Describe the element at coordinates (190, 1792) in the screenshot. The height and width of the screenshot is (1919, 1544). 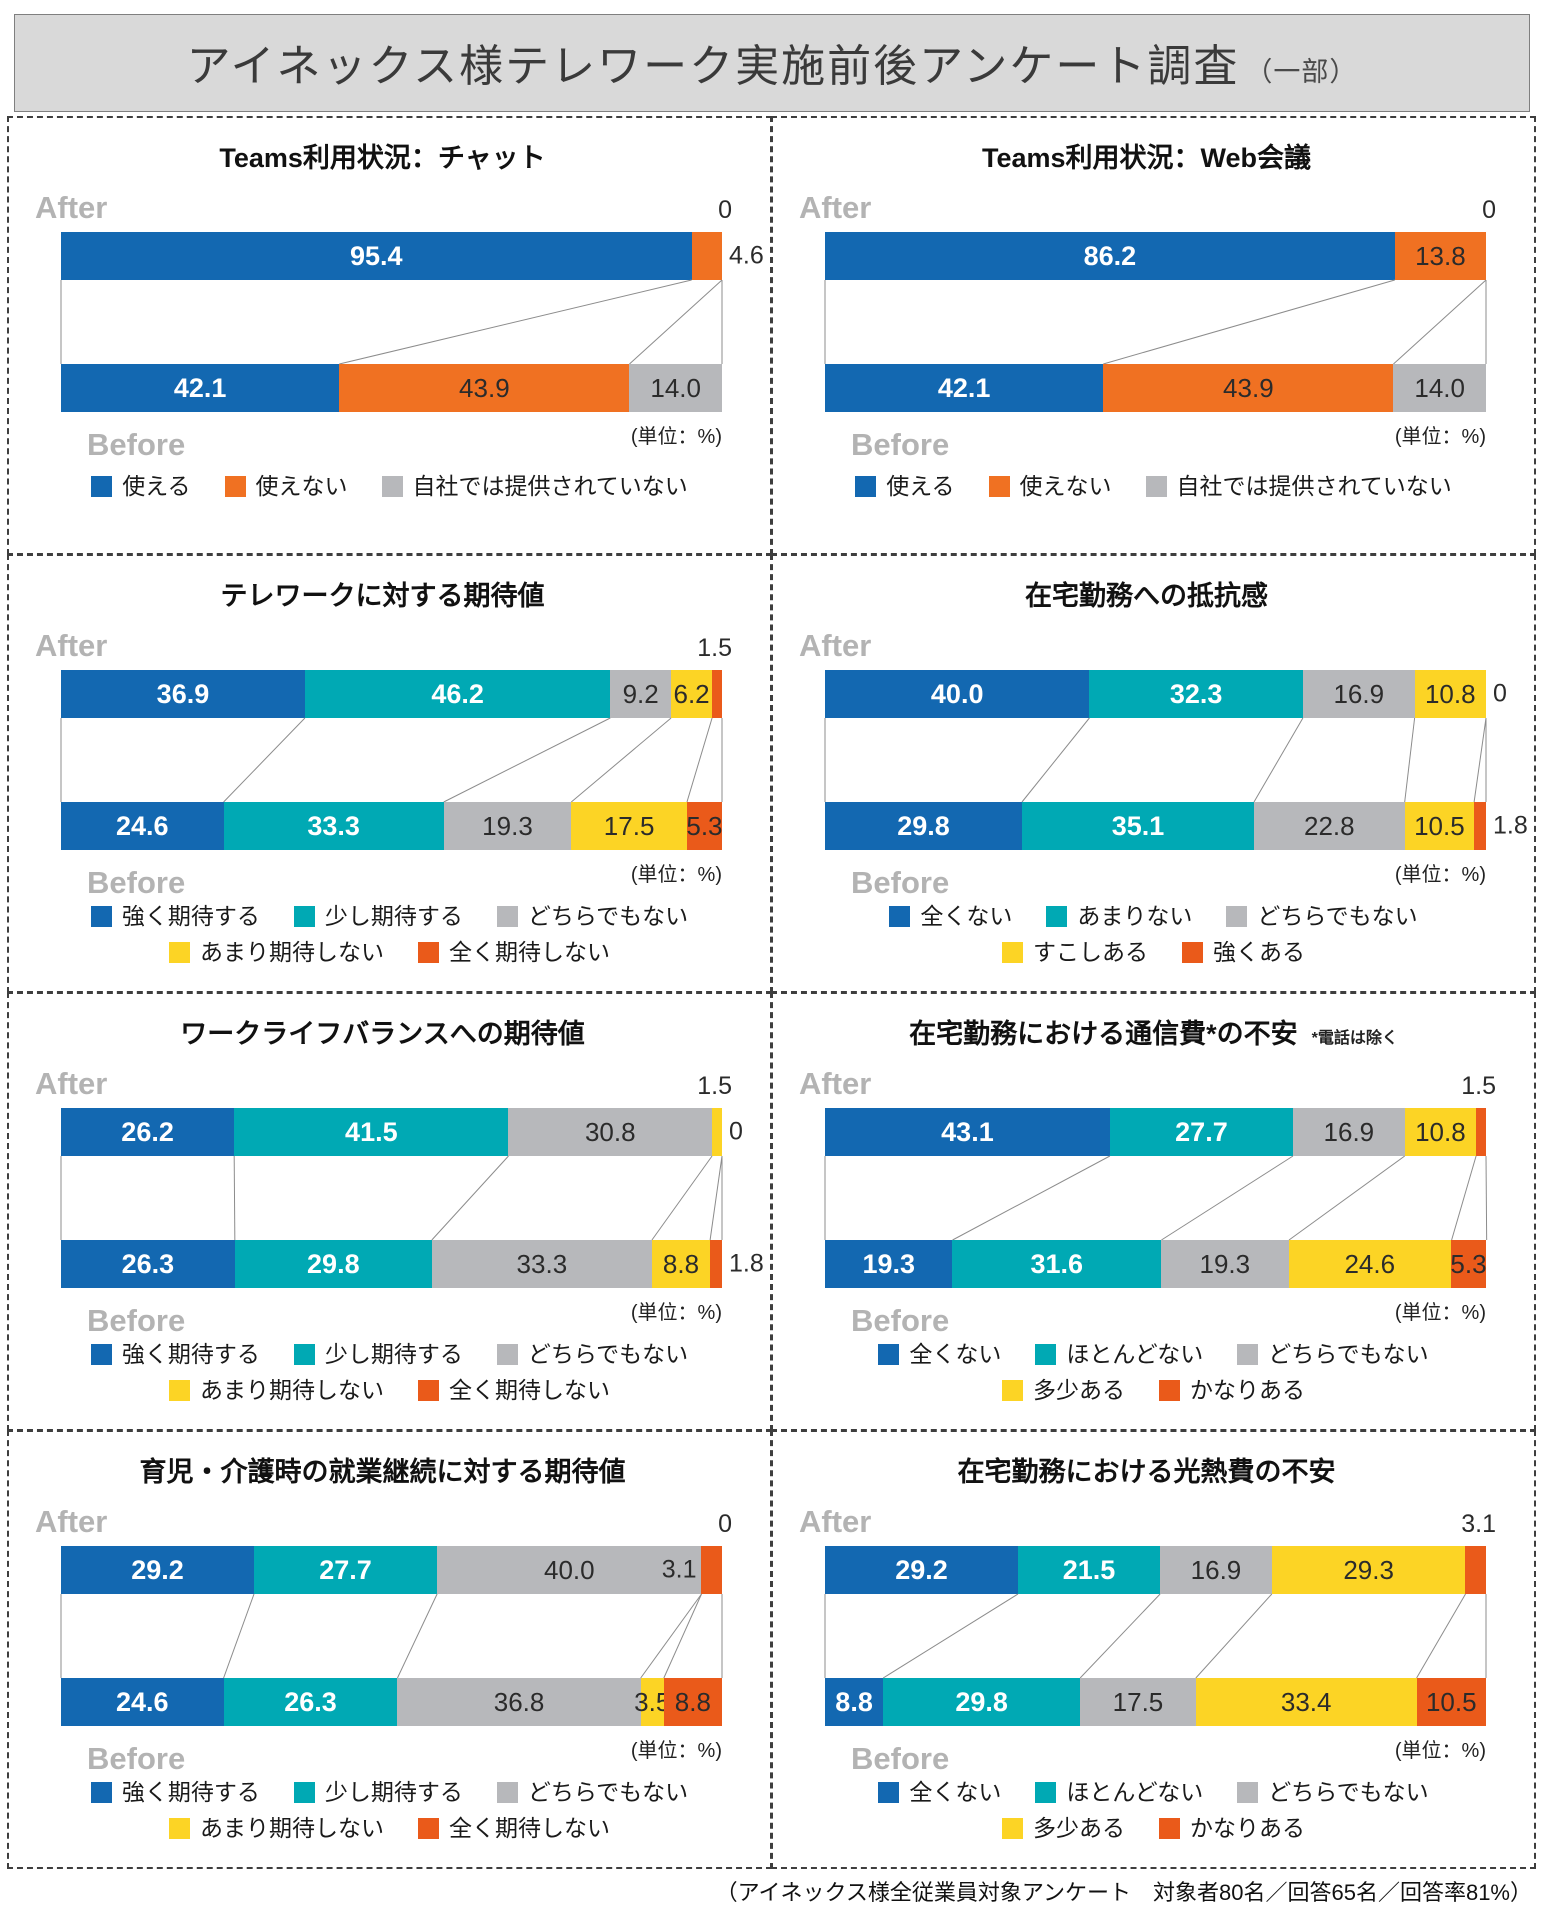
I see `legend-label: 強く期待する` at that location.